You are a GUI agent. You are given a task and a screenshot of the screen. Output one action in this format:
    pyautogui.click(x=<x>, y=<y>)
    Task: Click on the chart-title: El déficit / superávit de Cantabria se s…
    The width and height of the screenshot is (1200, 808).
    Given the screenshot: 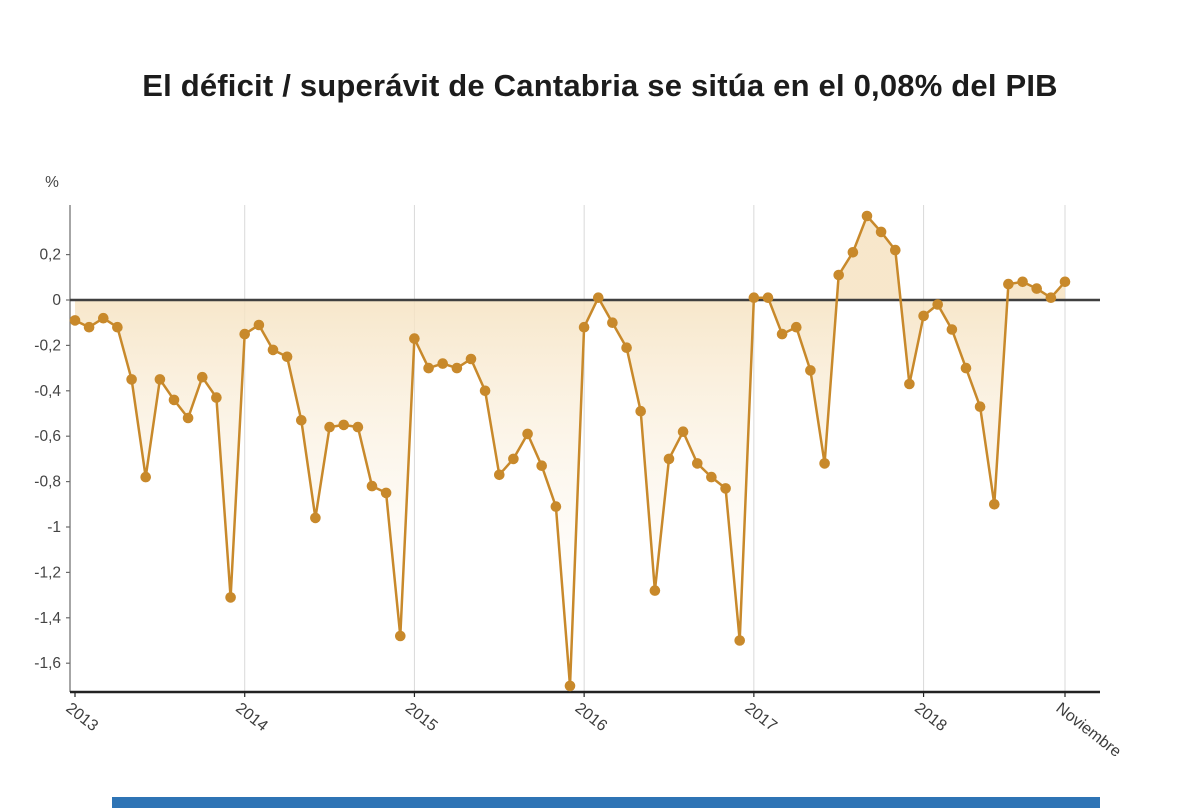 What is the action you would take?
    pyautogui.click(x=600, y=85)
    